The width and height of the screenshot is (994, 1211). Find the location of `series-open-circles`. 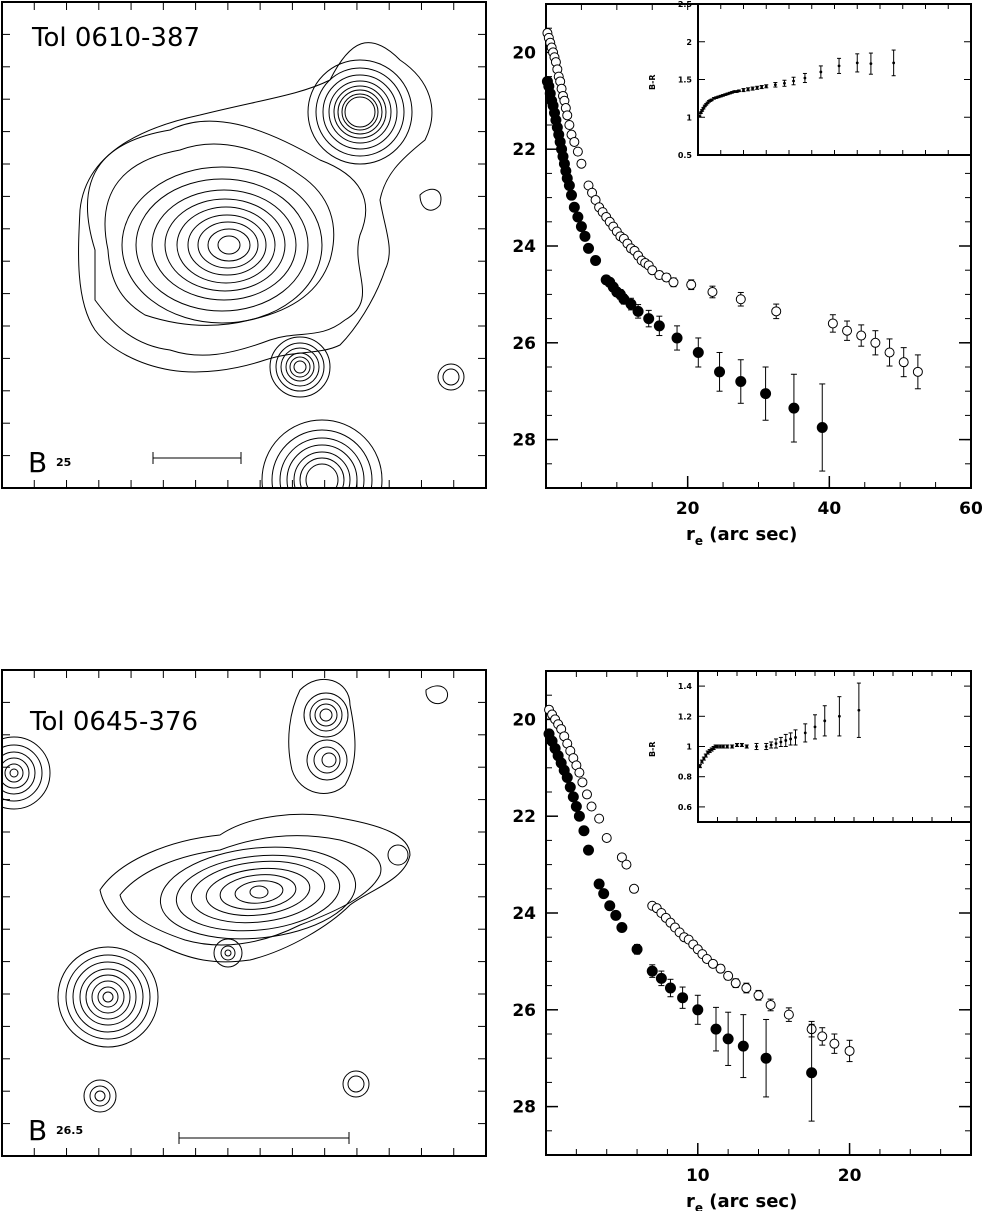

series-open-circles is located at coordinates (699, 883).